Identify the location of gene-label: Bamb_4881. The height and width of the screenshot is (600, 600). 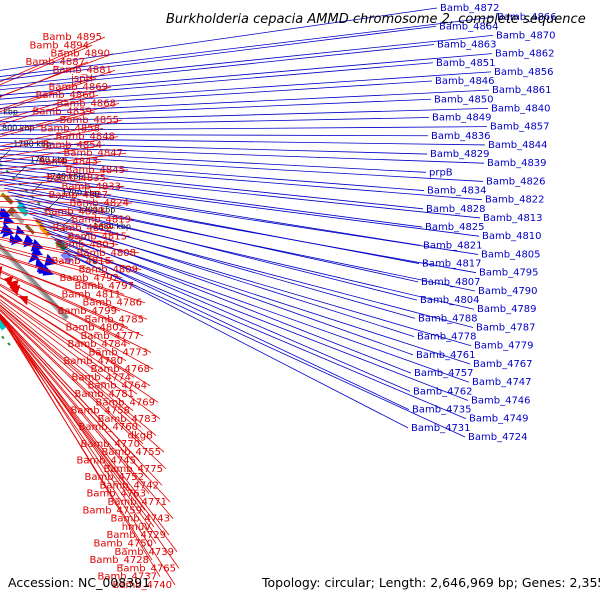
(82, 70).